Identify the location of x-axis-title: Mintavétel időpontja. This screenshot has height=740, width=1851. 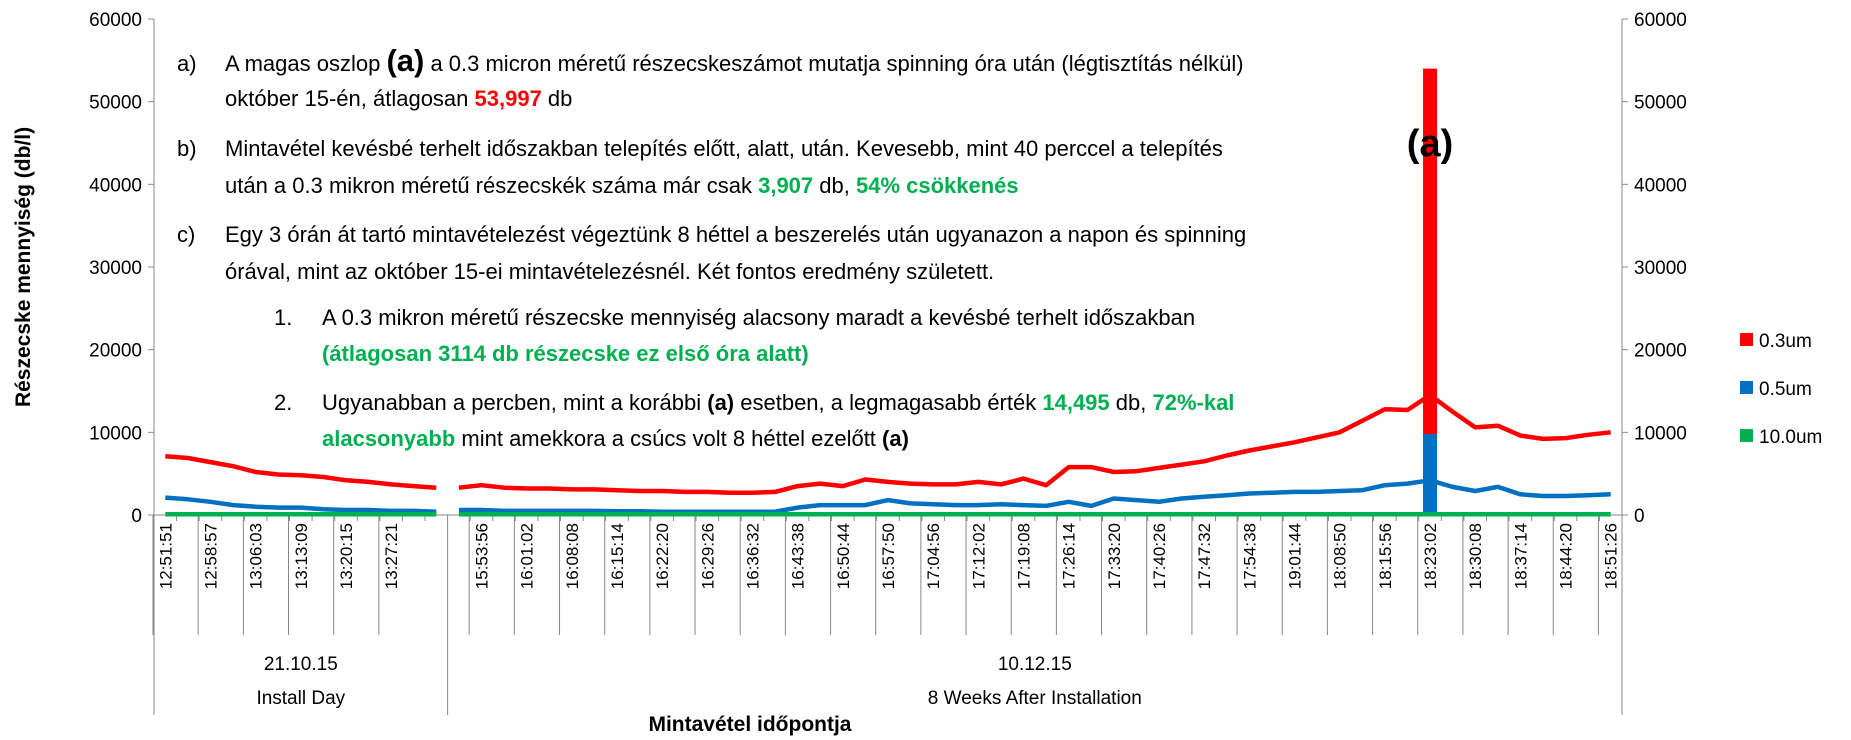
(749, 724).